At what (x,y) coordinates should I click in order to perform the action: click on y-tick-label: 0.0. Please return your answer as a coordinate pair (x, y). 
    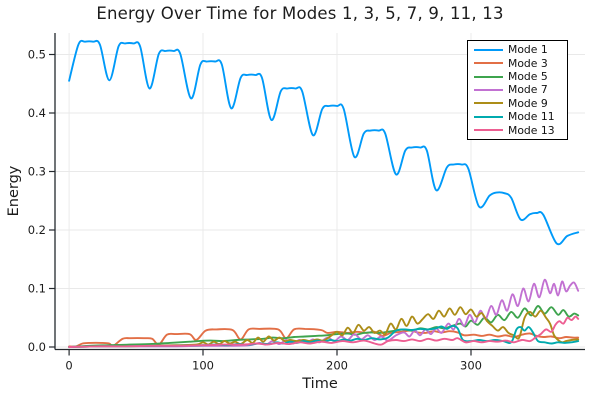
    Looking at the image, I should click on (37, 347).